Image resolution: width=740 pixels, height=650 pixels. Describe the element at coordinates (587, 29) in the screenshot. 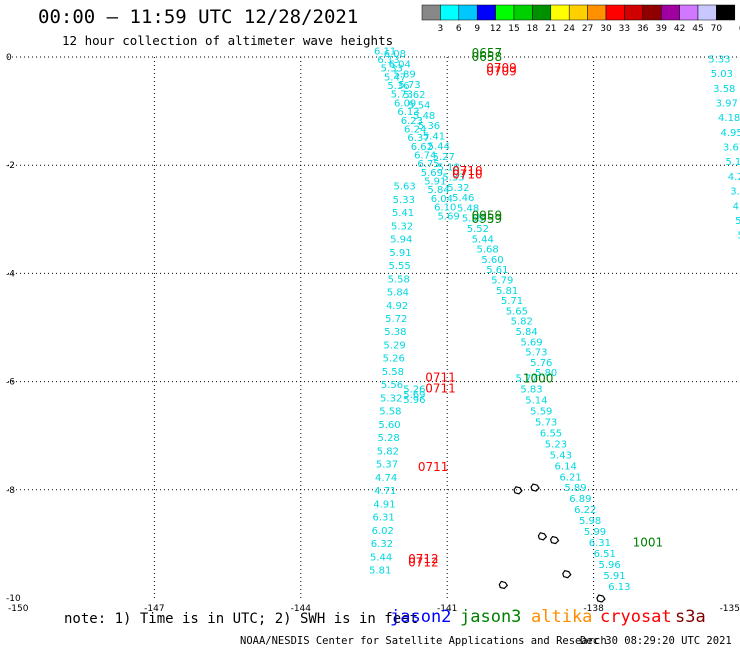

I see `colorbar-tick-label: 27` at that location.